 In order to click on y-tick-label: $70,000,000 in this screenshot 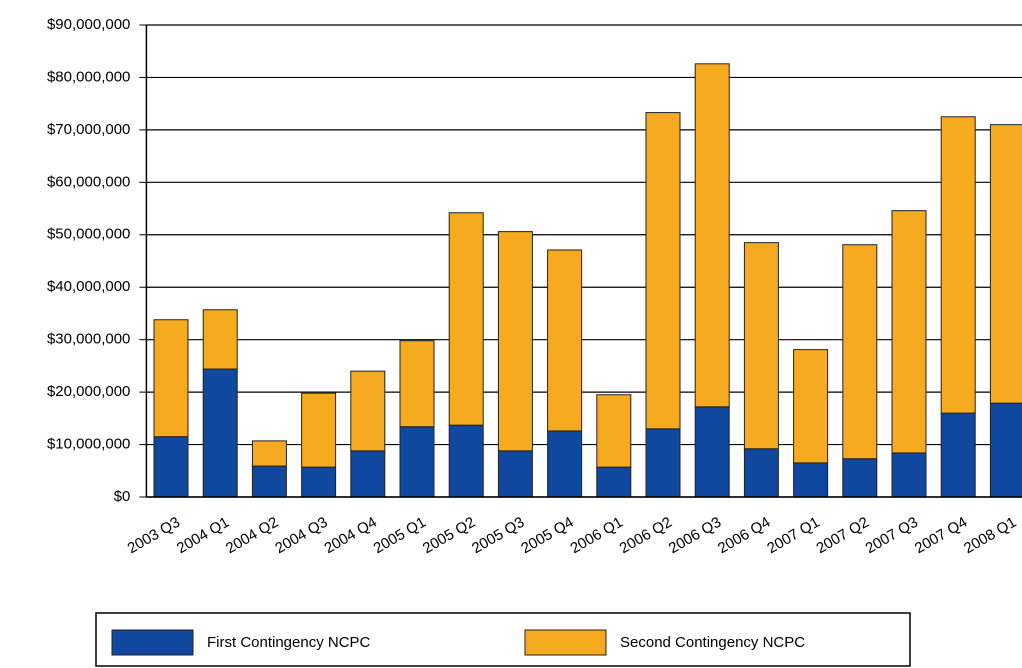, I will do `click(88, 129)`.